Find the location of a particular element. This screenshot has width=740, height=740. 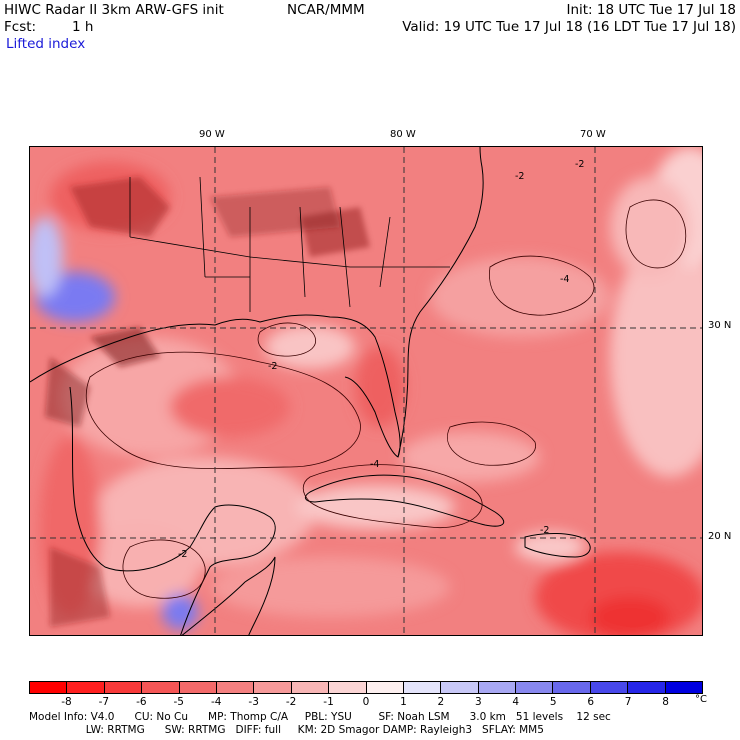

init-time: Init: 18 UTC Tue 17 Jul 18 is located at coordinates (651, 10).